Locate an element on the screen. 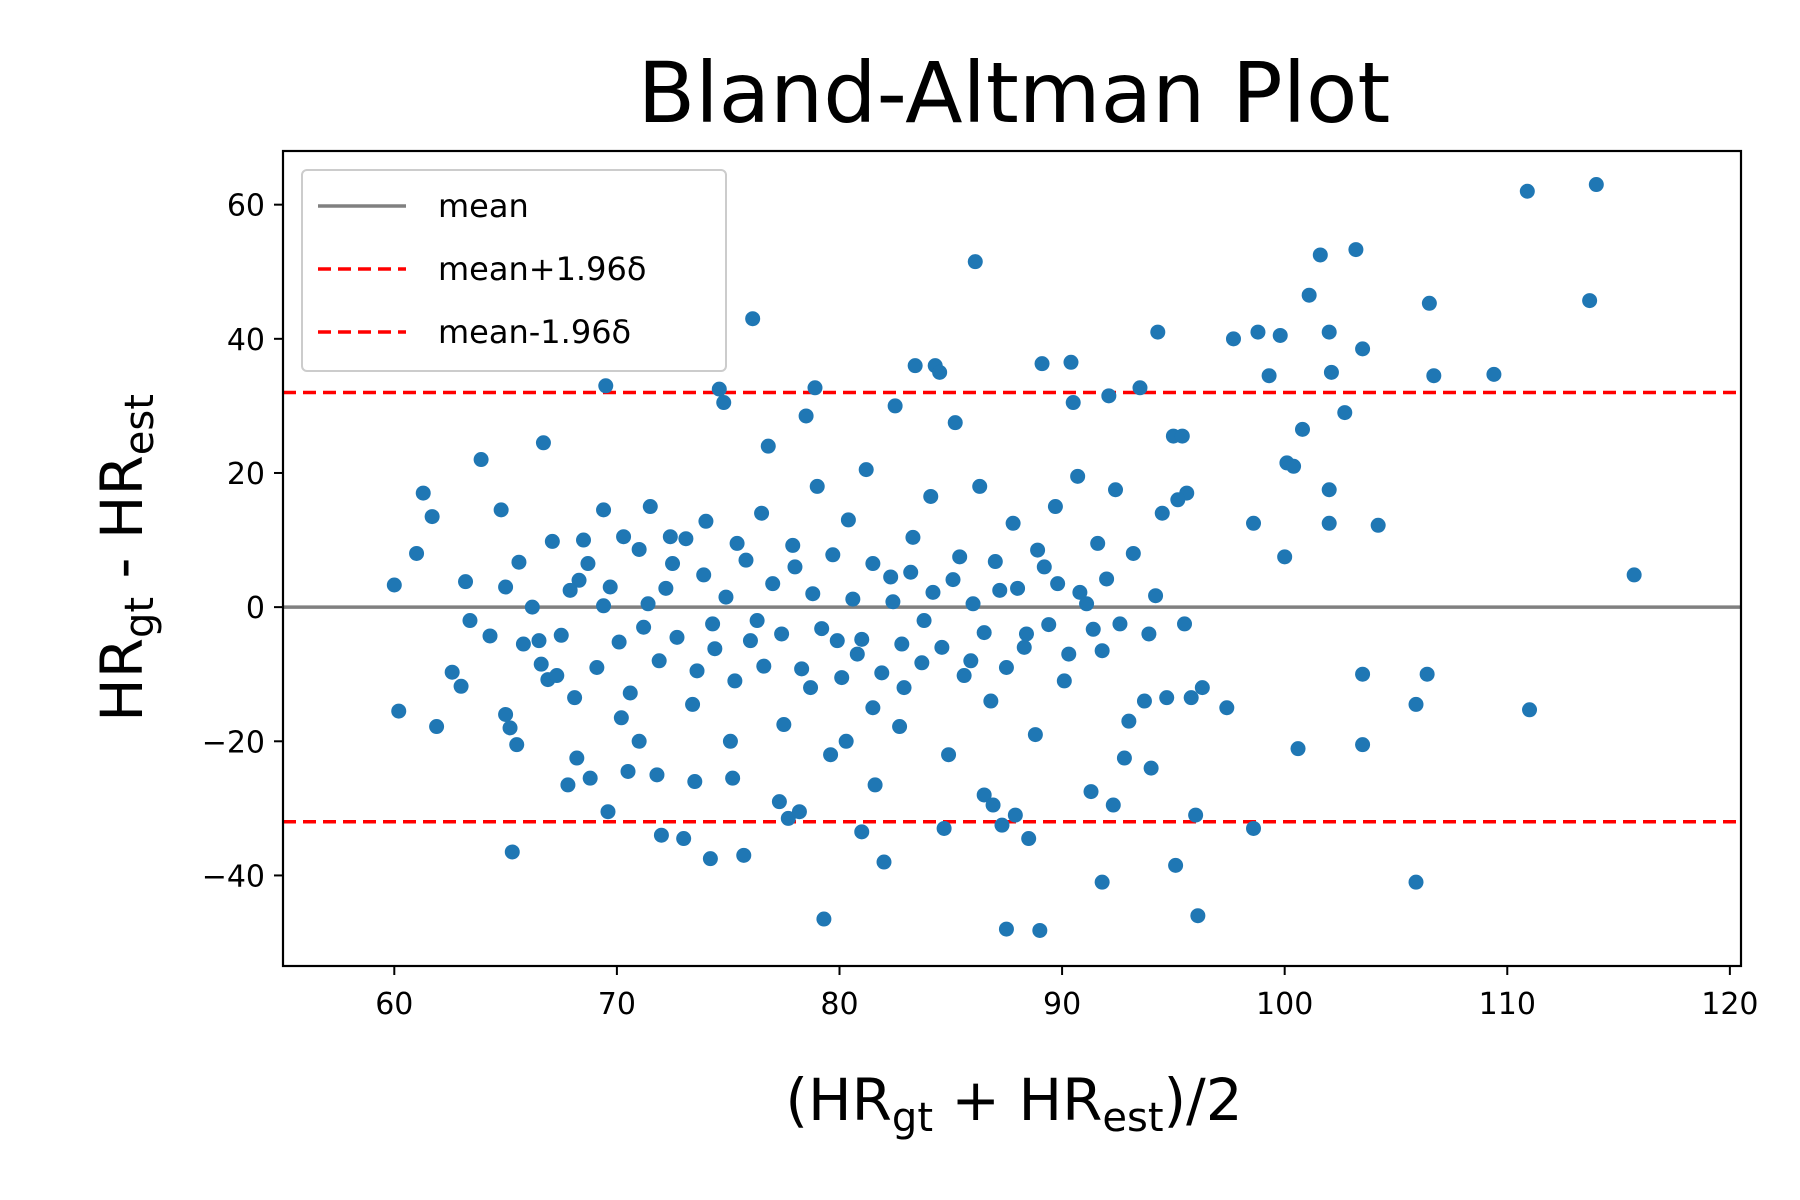 The image size is (1800, 1200). x-tick-label: 90 is located at coordinates (1062, 1004).